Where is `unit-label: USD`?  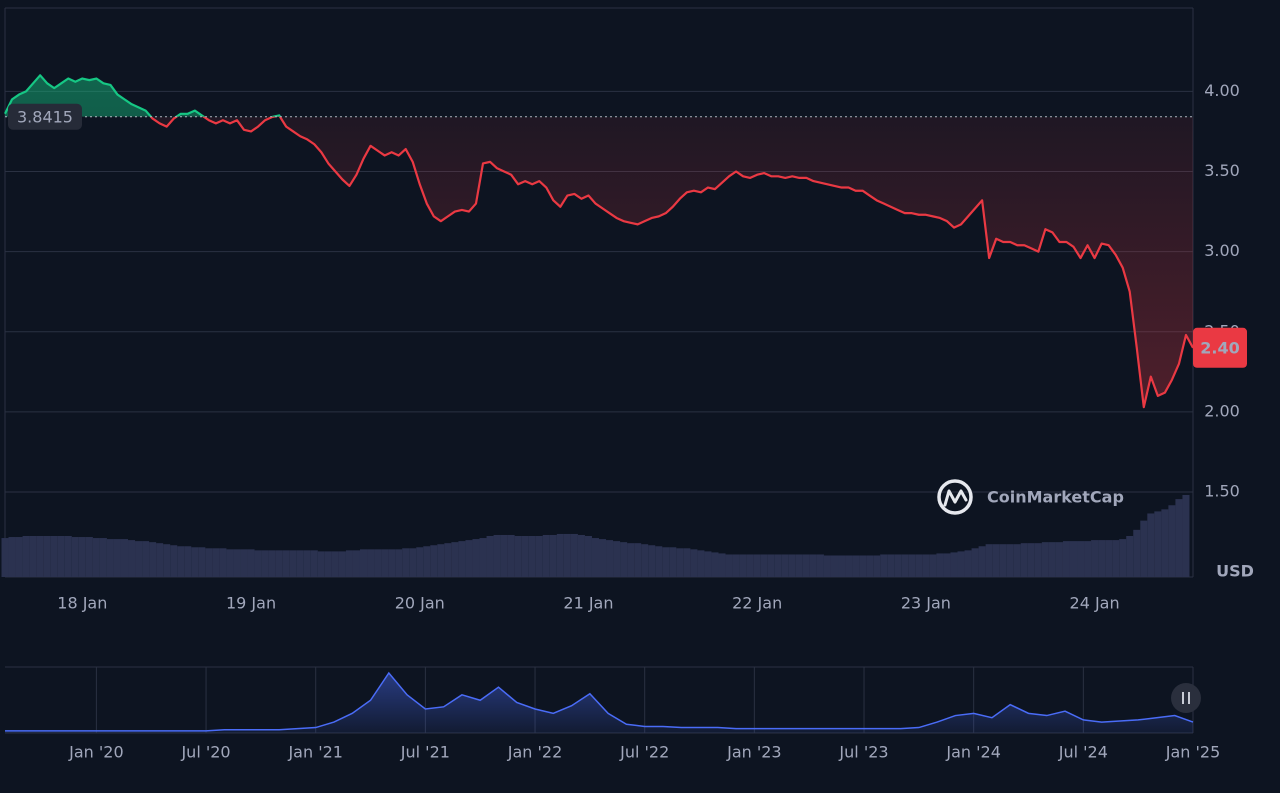
unit-label: USD is located at coordinates (1235, 571).